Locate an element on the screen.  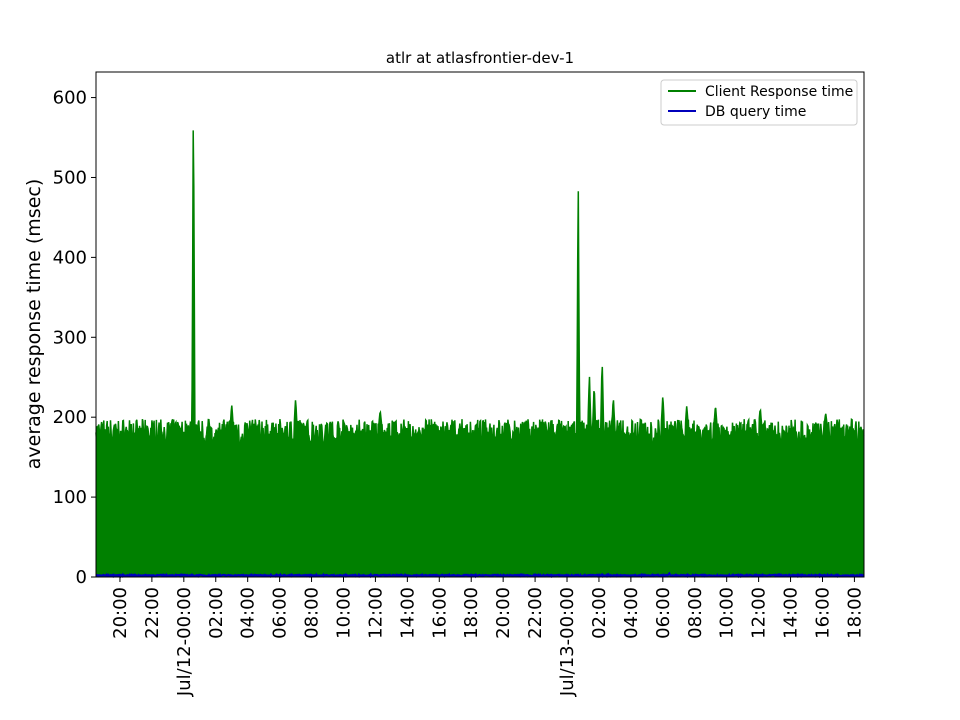
series-line-db-query is located at coordinates (479, 575).